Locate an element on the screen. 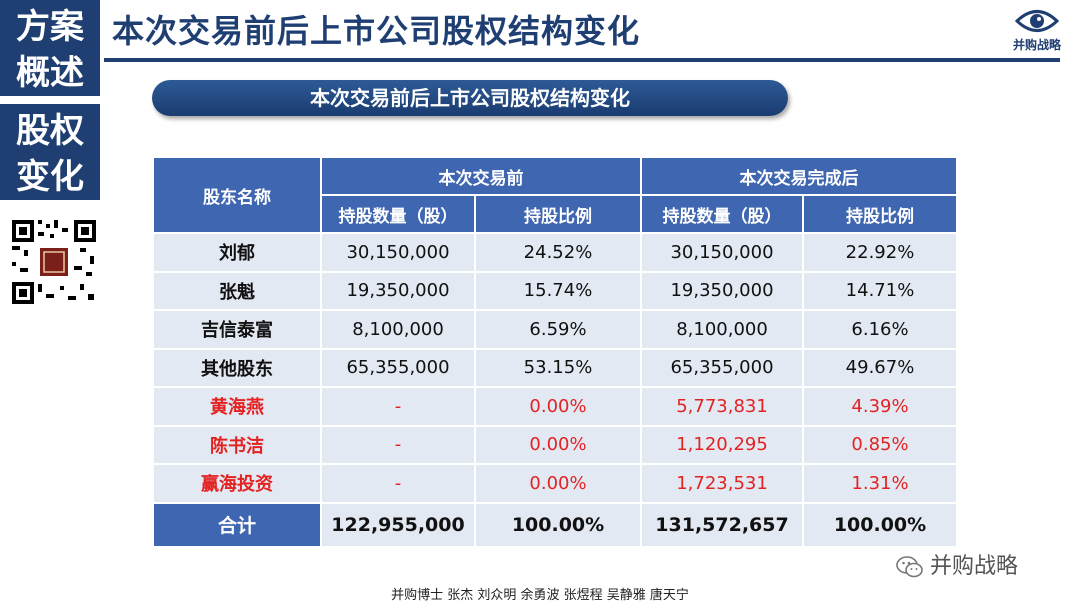 The width and height of the screenshot is (1080, 608). ratio-before: 24.52% is located at coordinates (558, 252).